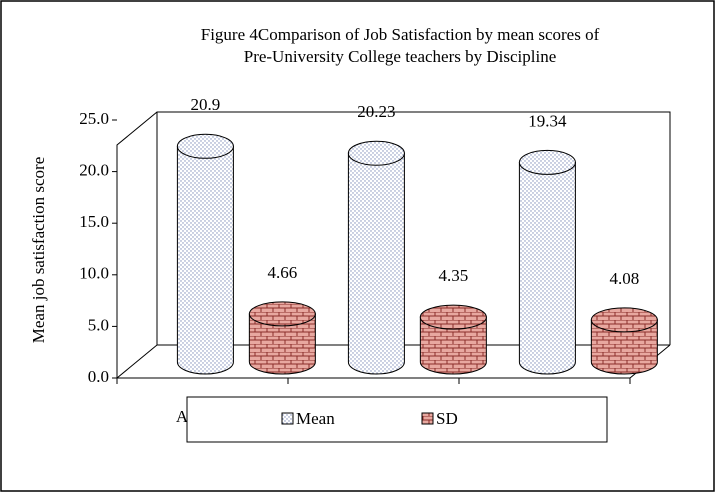 This screenshot has height=497, width=715. Describe the element at coordinates (397, 419) in the screenshot. I see `legend-box` at that location.